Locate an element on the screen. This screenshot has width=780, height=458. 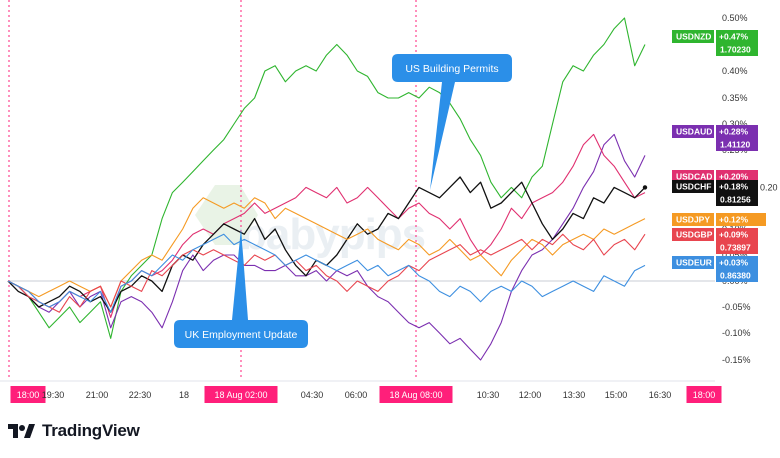
series-line-usdeur is located at coordinates (326, 273).